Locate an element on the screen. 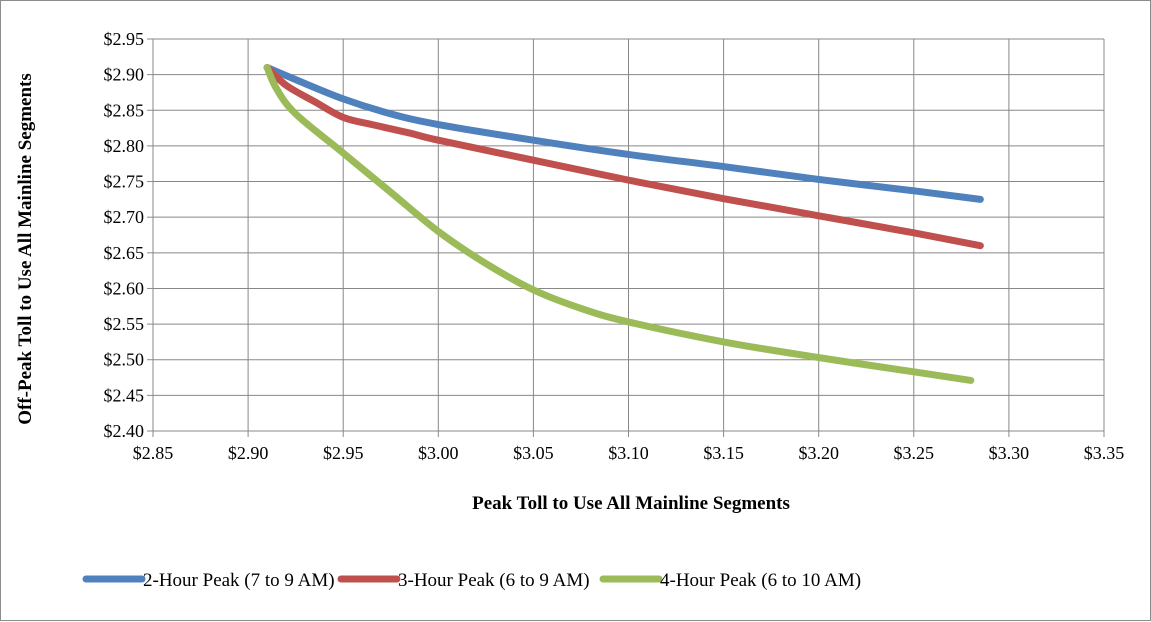  legend-item-3: 4-Hour Peak (6 to 10 AM) is located at coordinates (730, 580).